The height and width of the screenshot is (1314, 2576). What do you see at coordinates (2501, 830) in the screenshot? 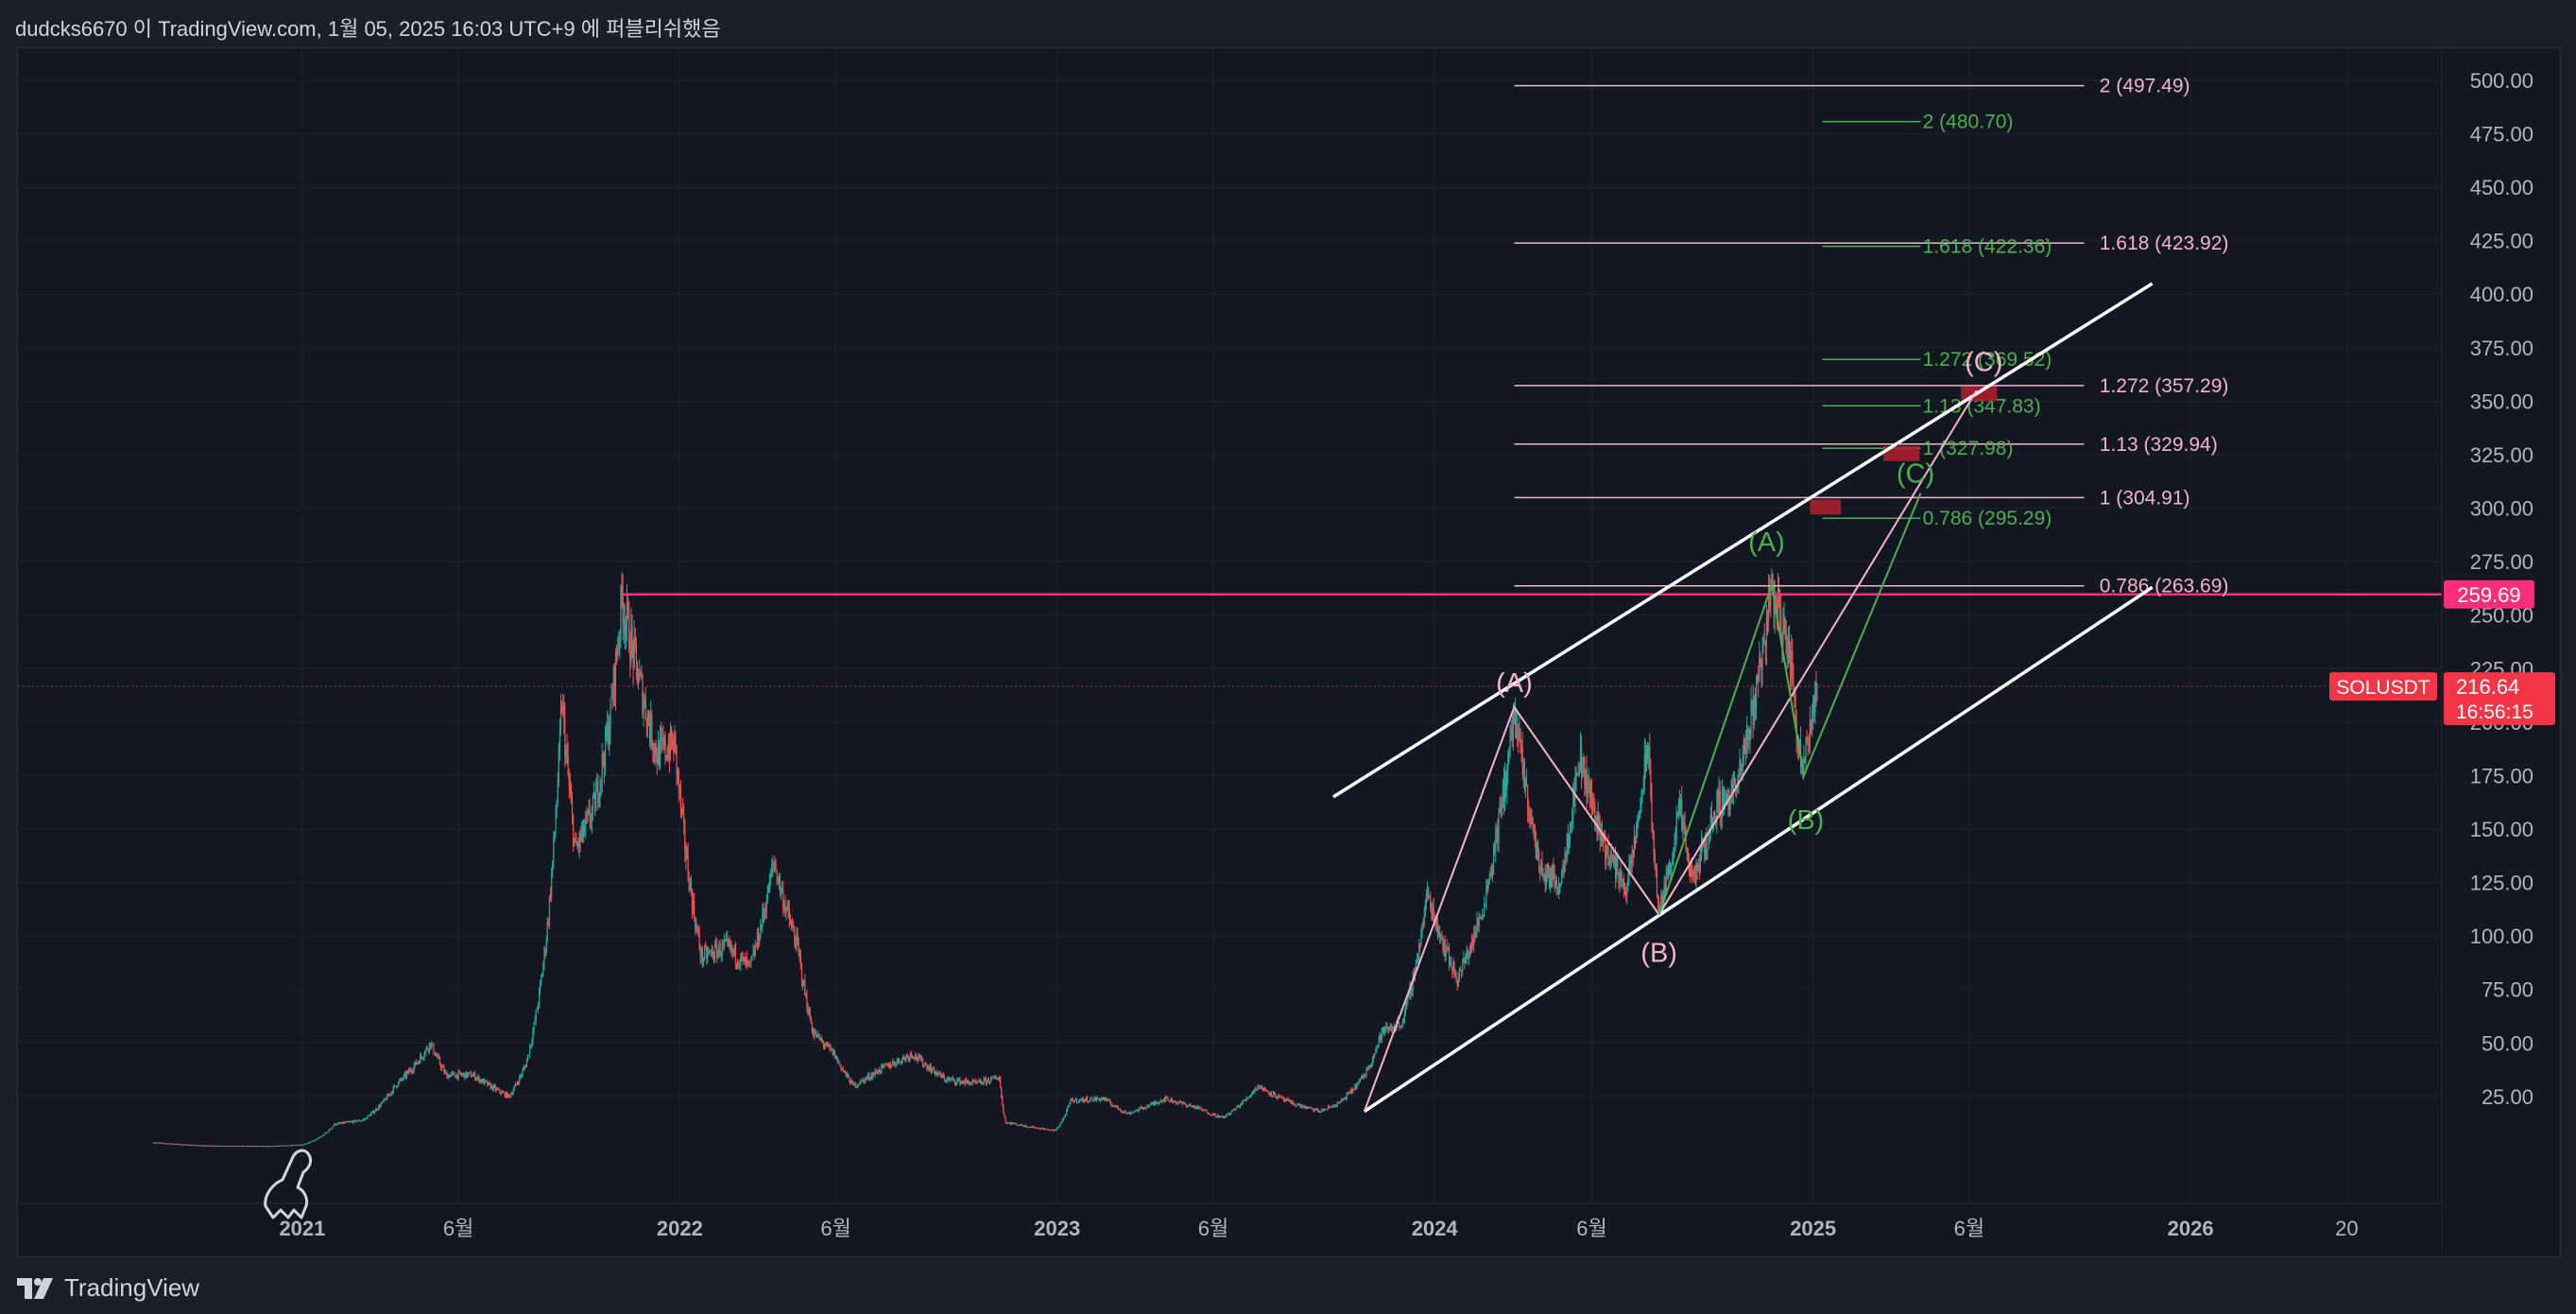
I see `y-tick-label: 150.00` at bounding box center [2501, 830].